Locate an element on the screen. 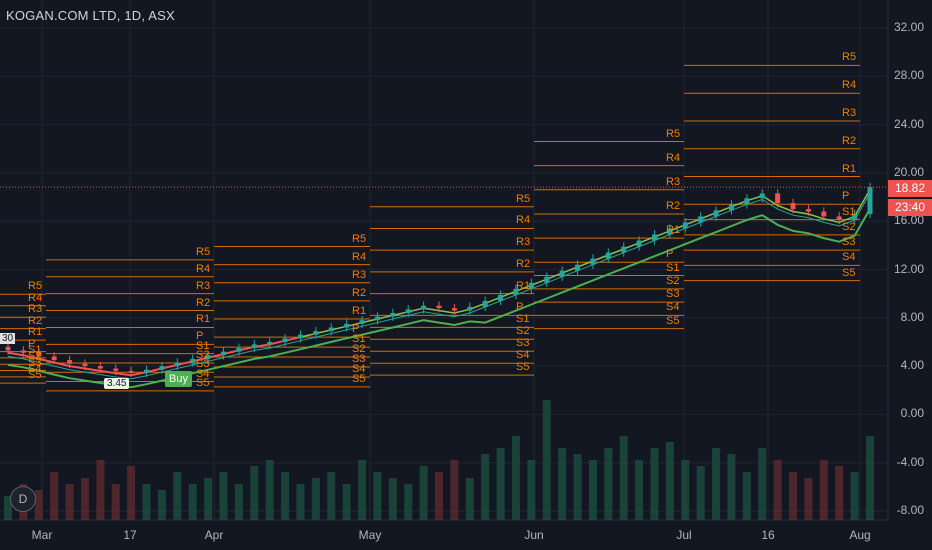  dividend-button: D is located at coordinates (23, 499).